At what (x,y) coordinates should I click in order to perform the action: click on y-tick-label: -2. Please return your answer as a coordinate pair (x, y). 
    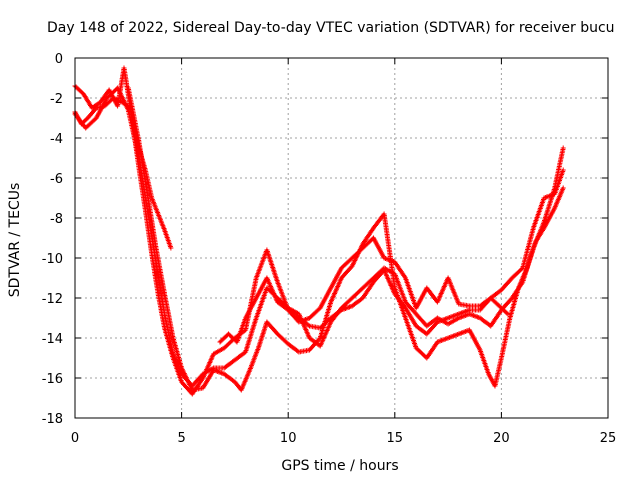
    Looking at the image, I should click on (56, 99).